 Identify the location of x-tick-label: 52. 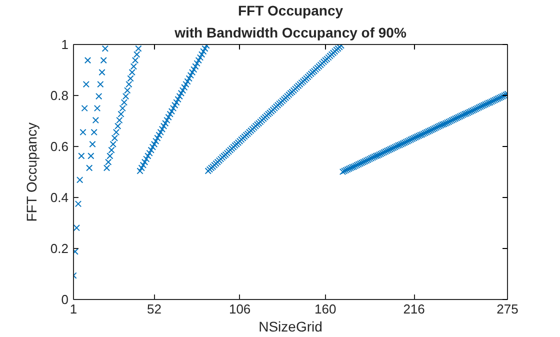
(154, 309).